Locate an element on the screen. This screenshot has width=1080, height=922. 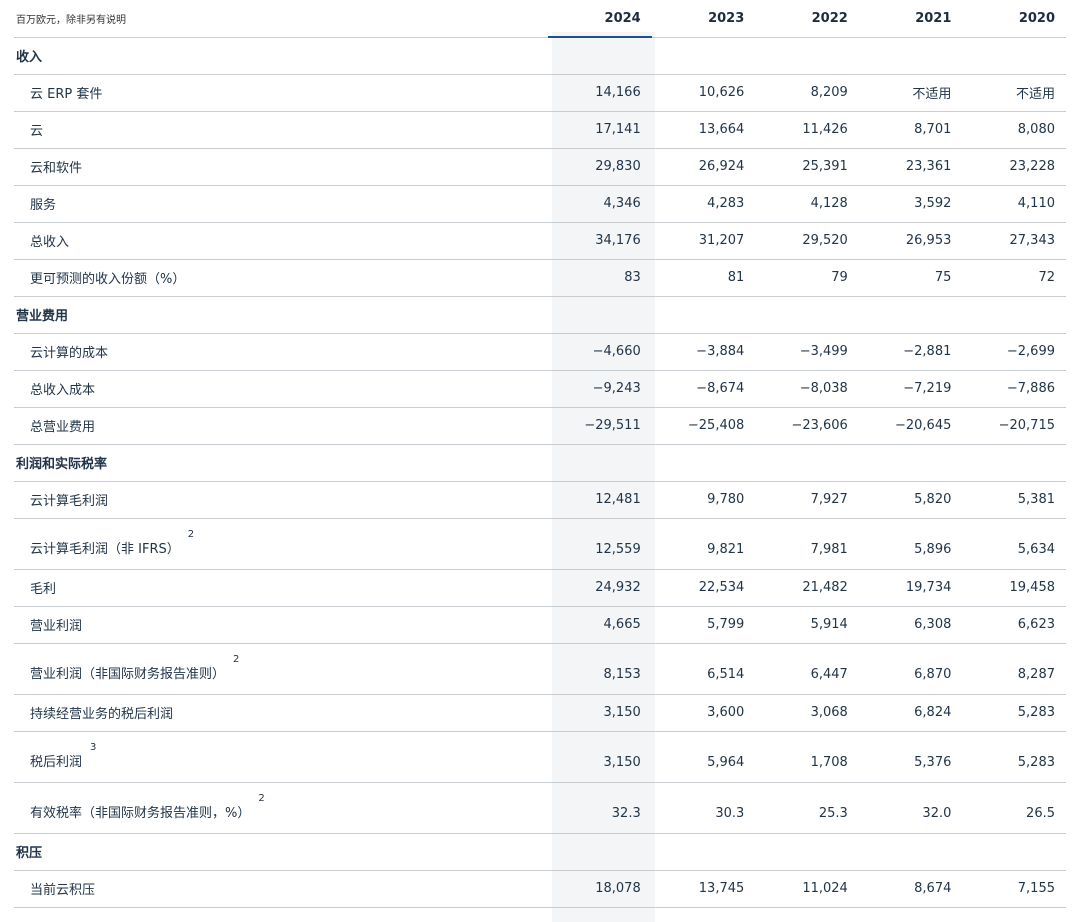
value-cell: −8,674 is located at coordinates (703, 389).